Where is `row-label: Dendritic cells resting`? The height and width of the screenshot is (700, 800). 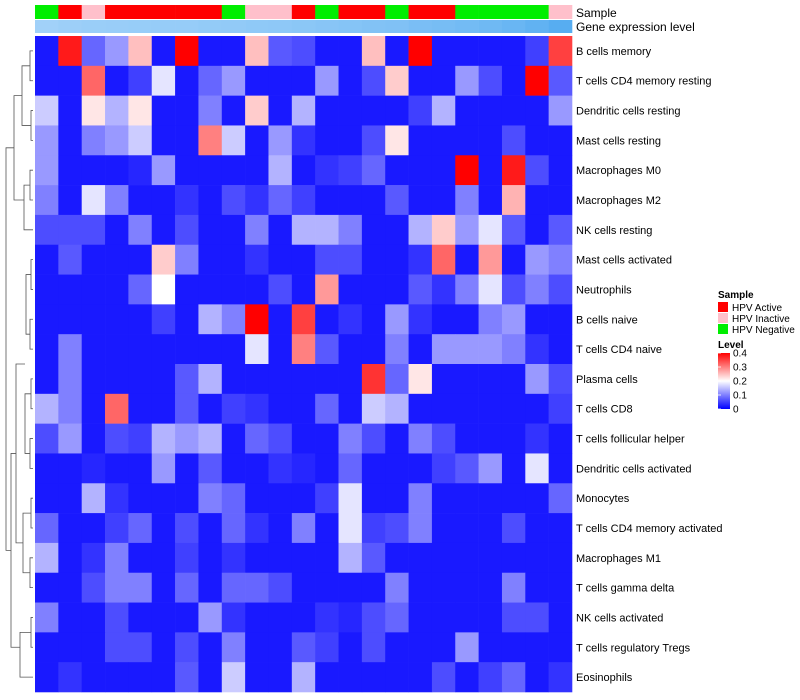 row-label: Dendritic cells resting is located at coordinates (628, 112).